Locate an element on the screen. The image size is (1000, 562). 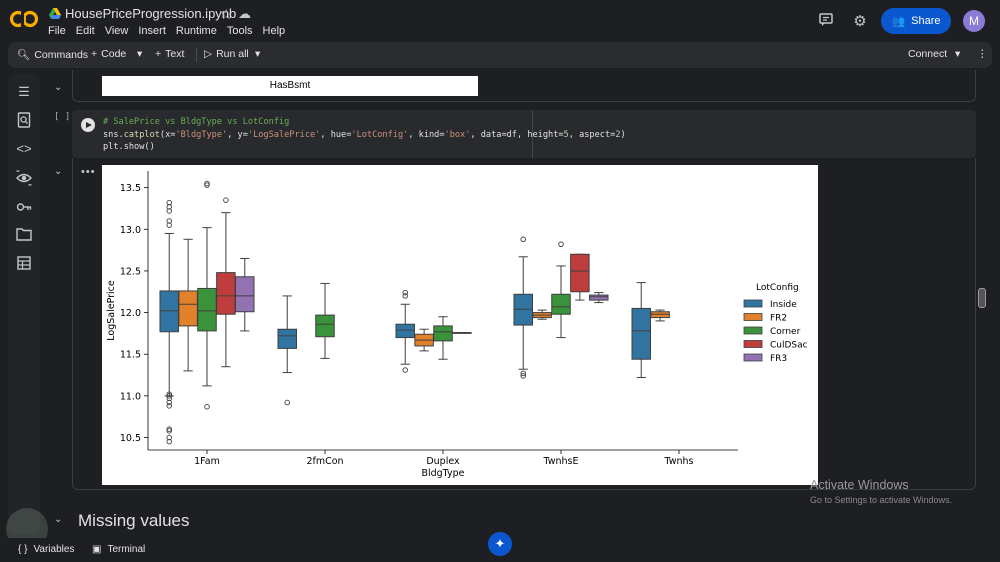
connect-button: Connect is located at coordinates (927, 54).